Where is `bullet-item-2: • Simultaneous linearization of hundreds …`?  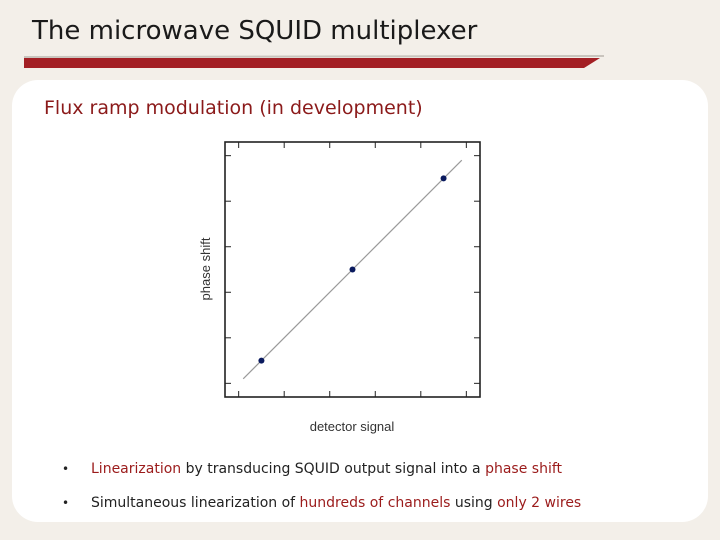
bullet-item-2: • Simultaneous linearization of hundreds … is located at coordinates (321, 507).